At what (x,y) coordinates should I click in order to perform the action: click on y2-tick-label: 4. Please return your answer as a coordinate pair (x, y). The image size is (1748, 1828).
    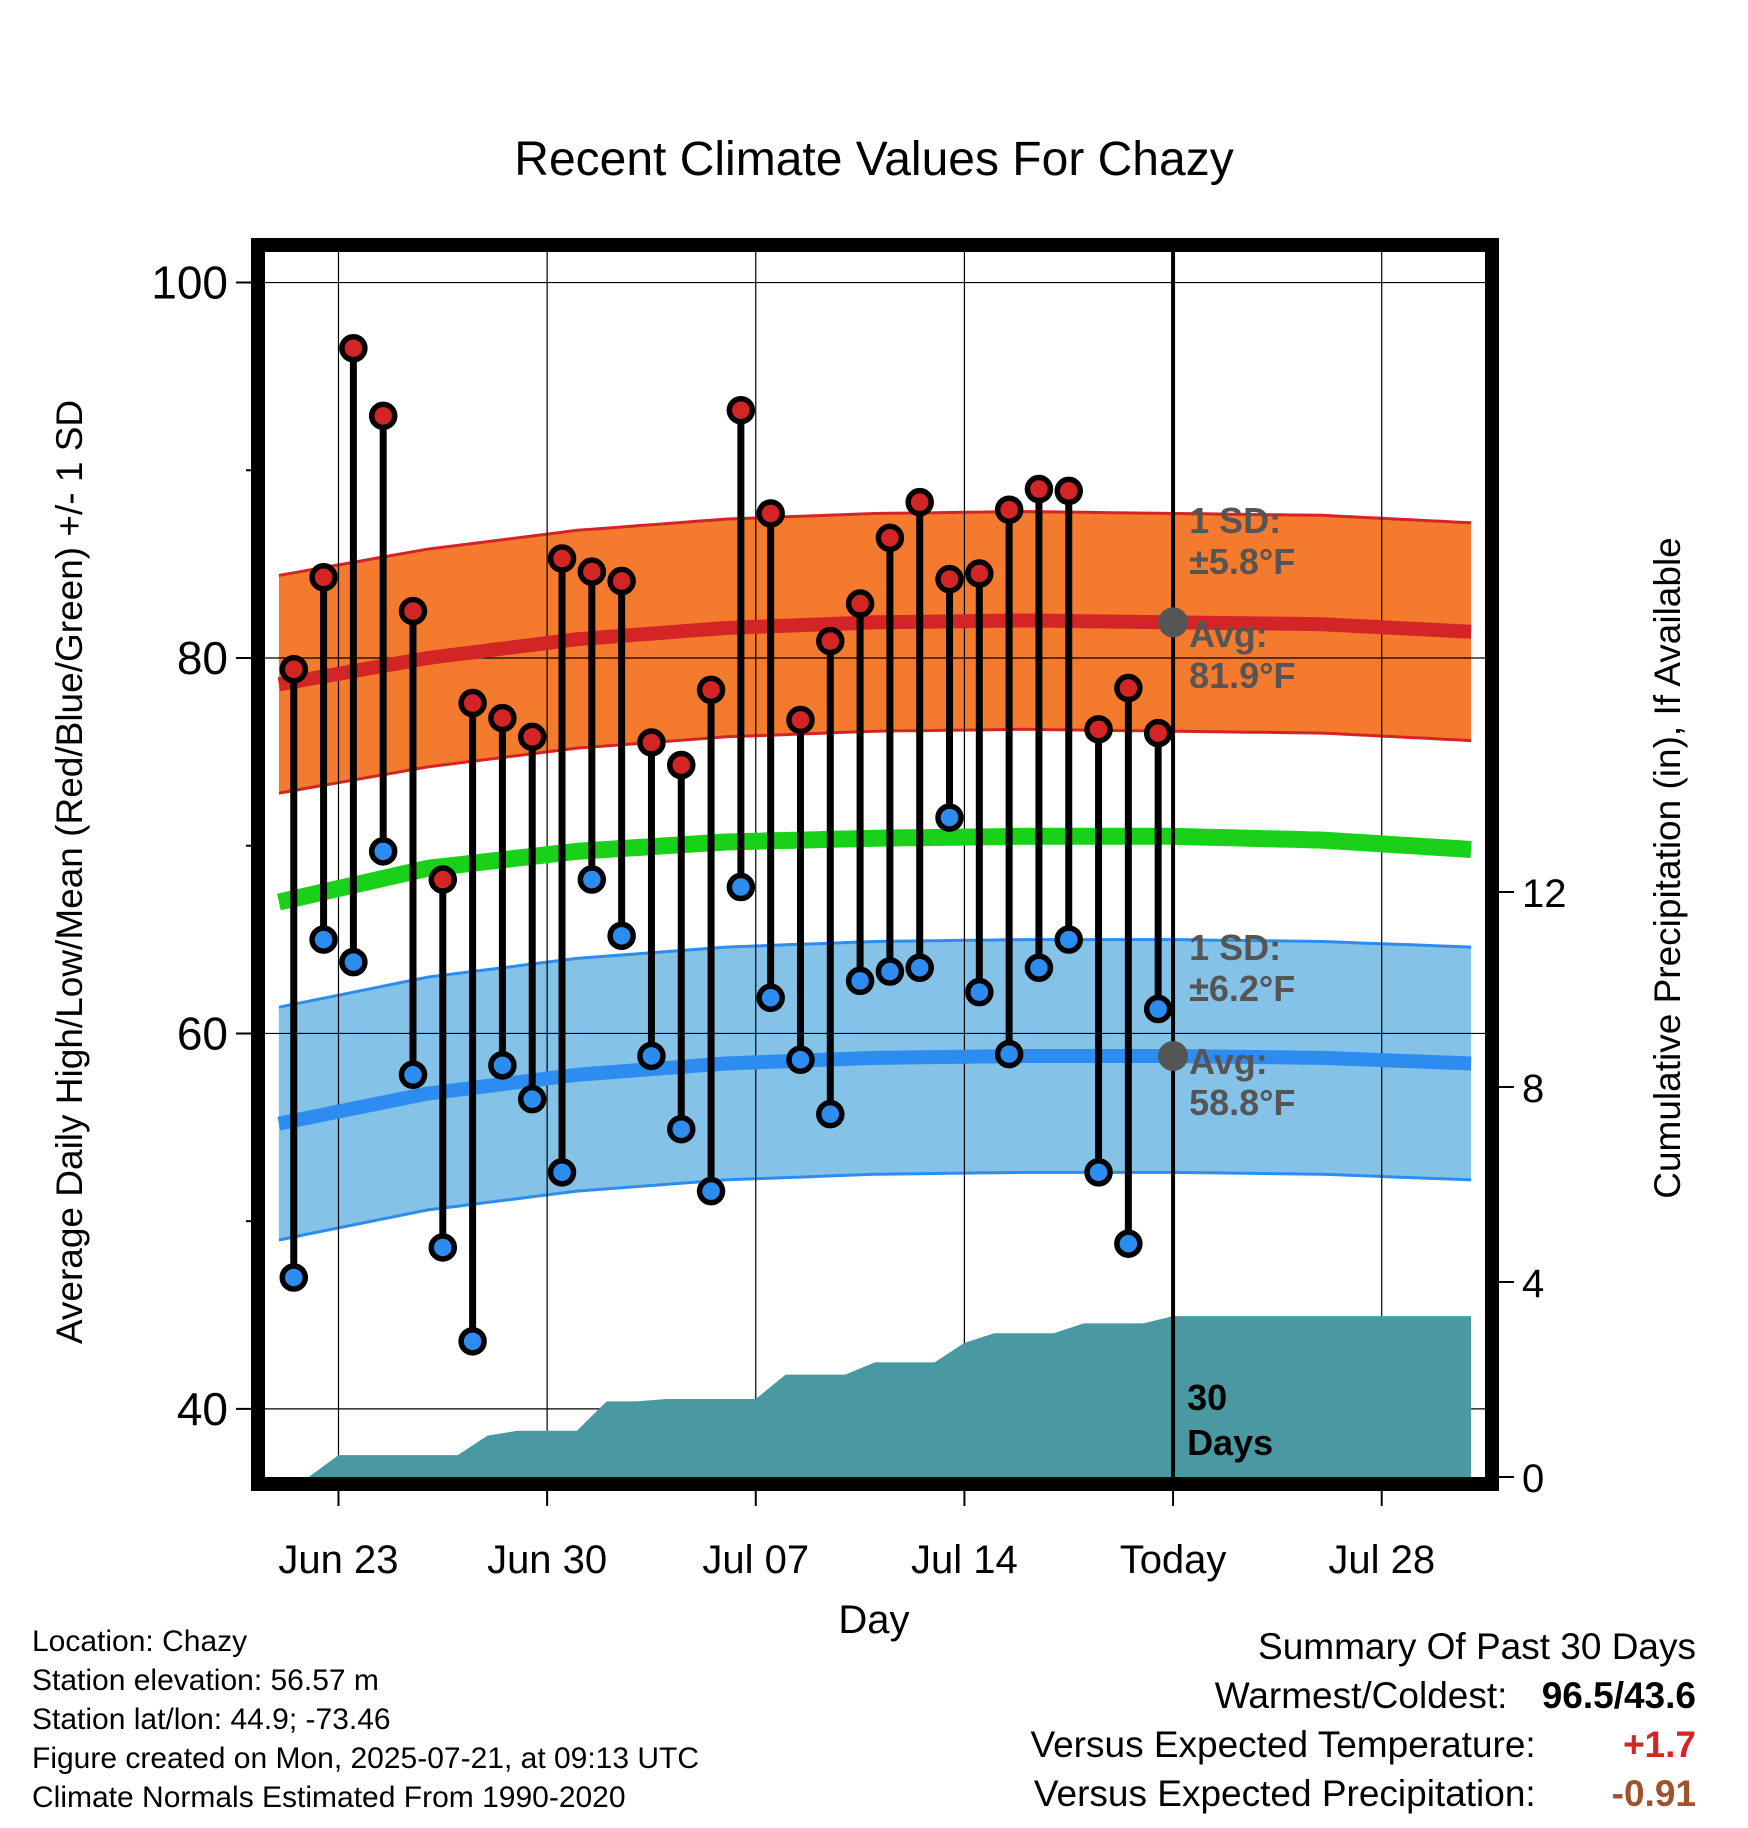
    Looking at the image, I should click on (1533, 1284).